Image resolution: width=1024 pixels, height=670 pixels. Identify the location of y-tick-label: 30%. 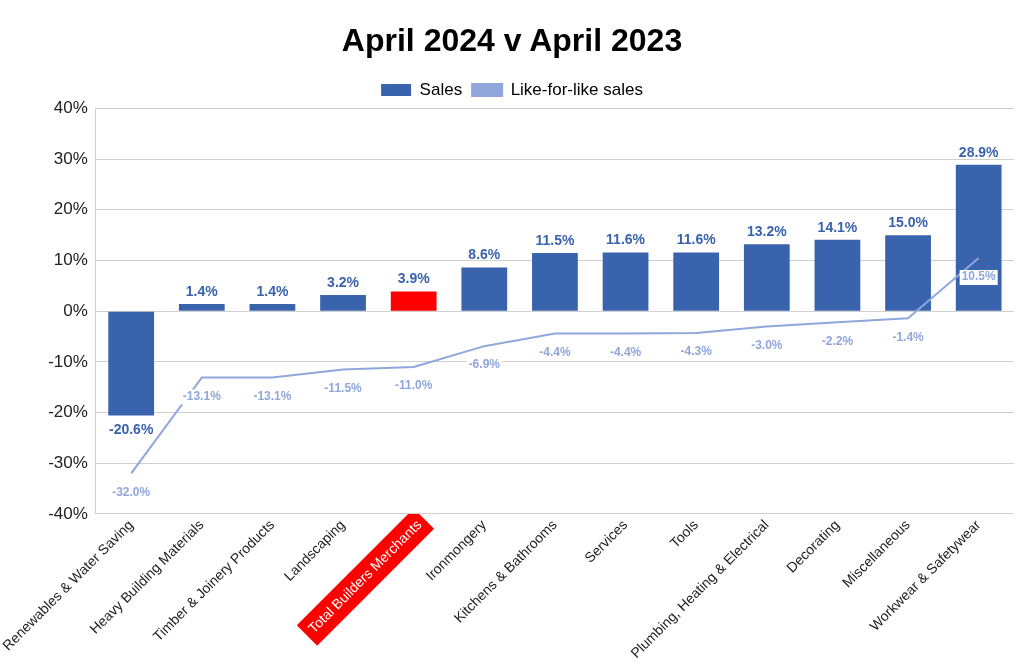
(70, 158).